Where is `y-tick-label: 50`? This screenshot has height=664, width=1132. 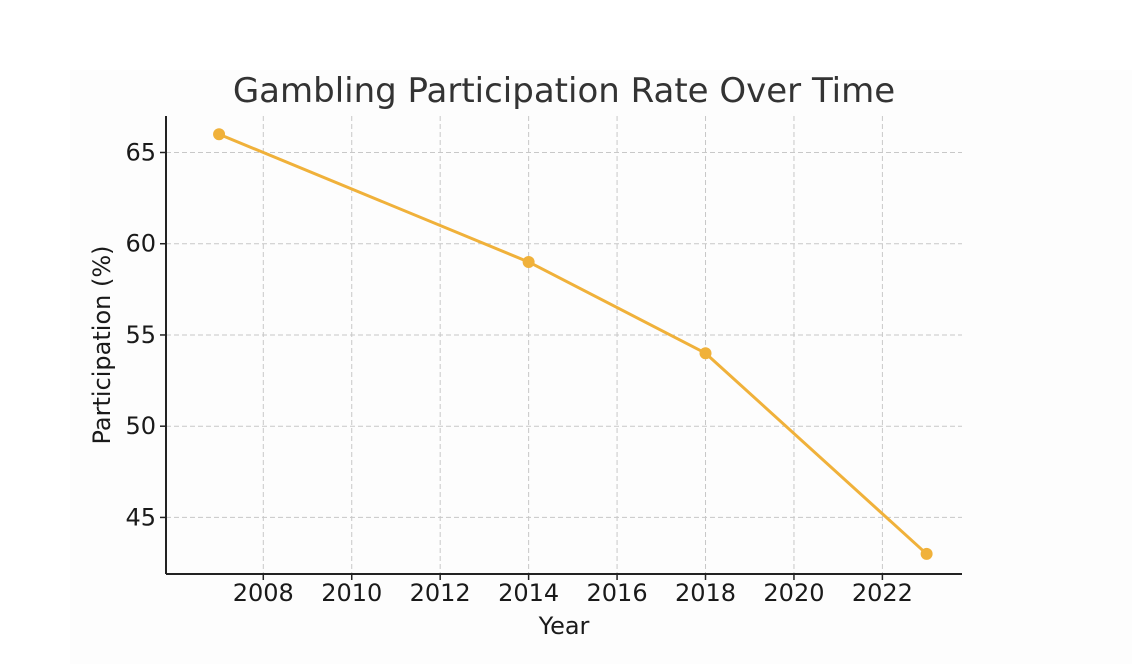
y-tick-label: 50 is located at coordinates (140, 426).